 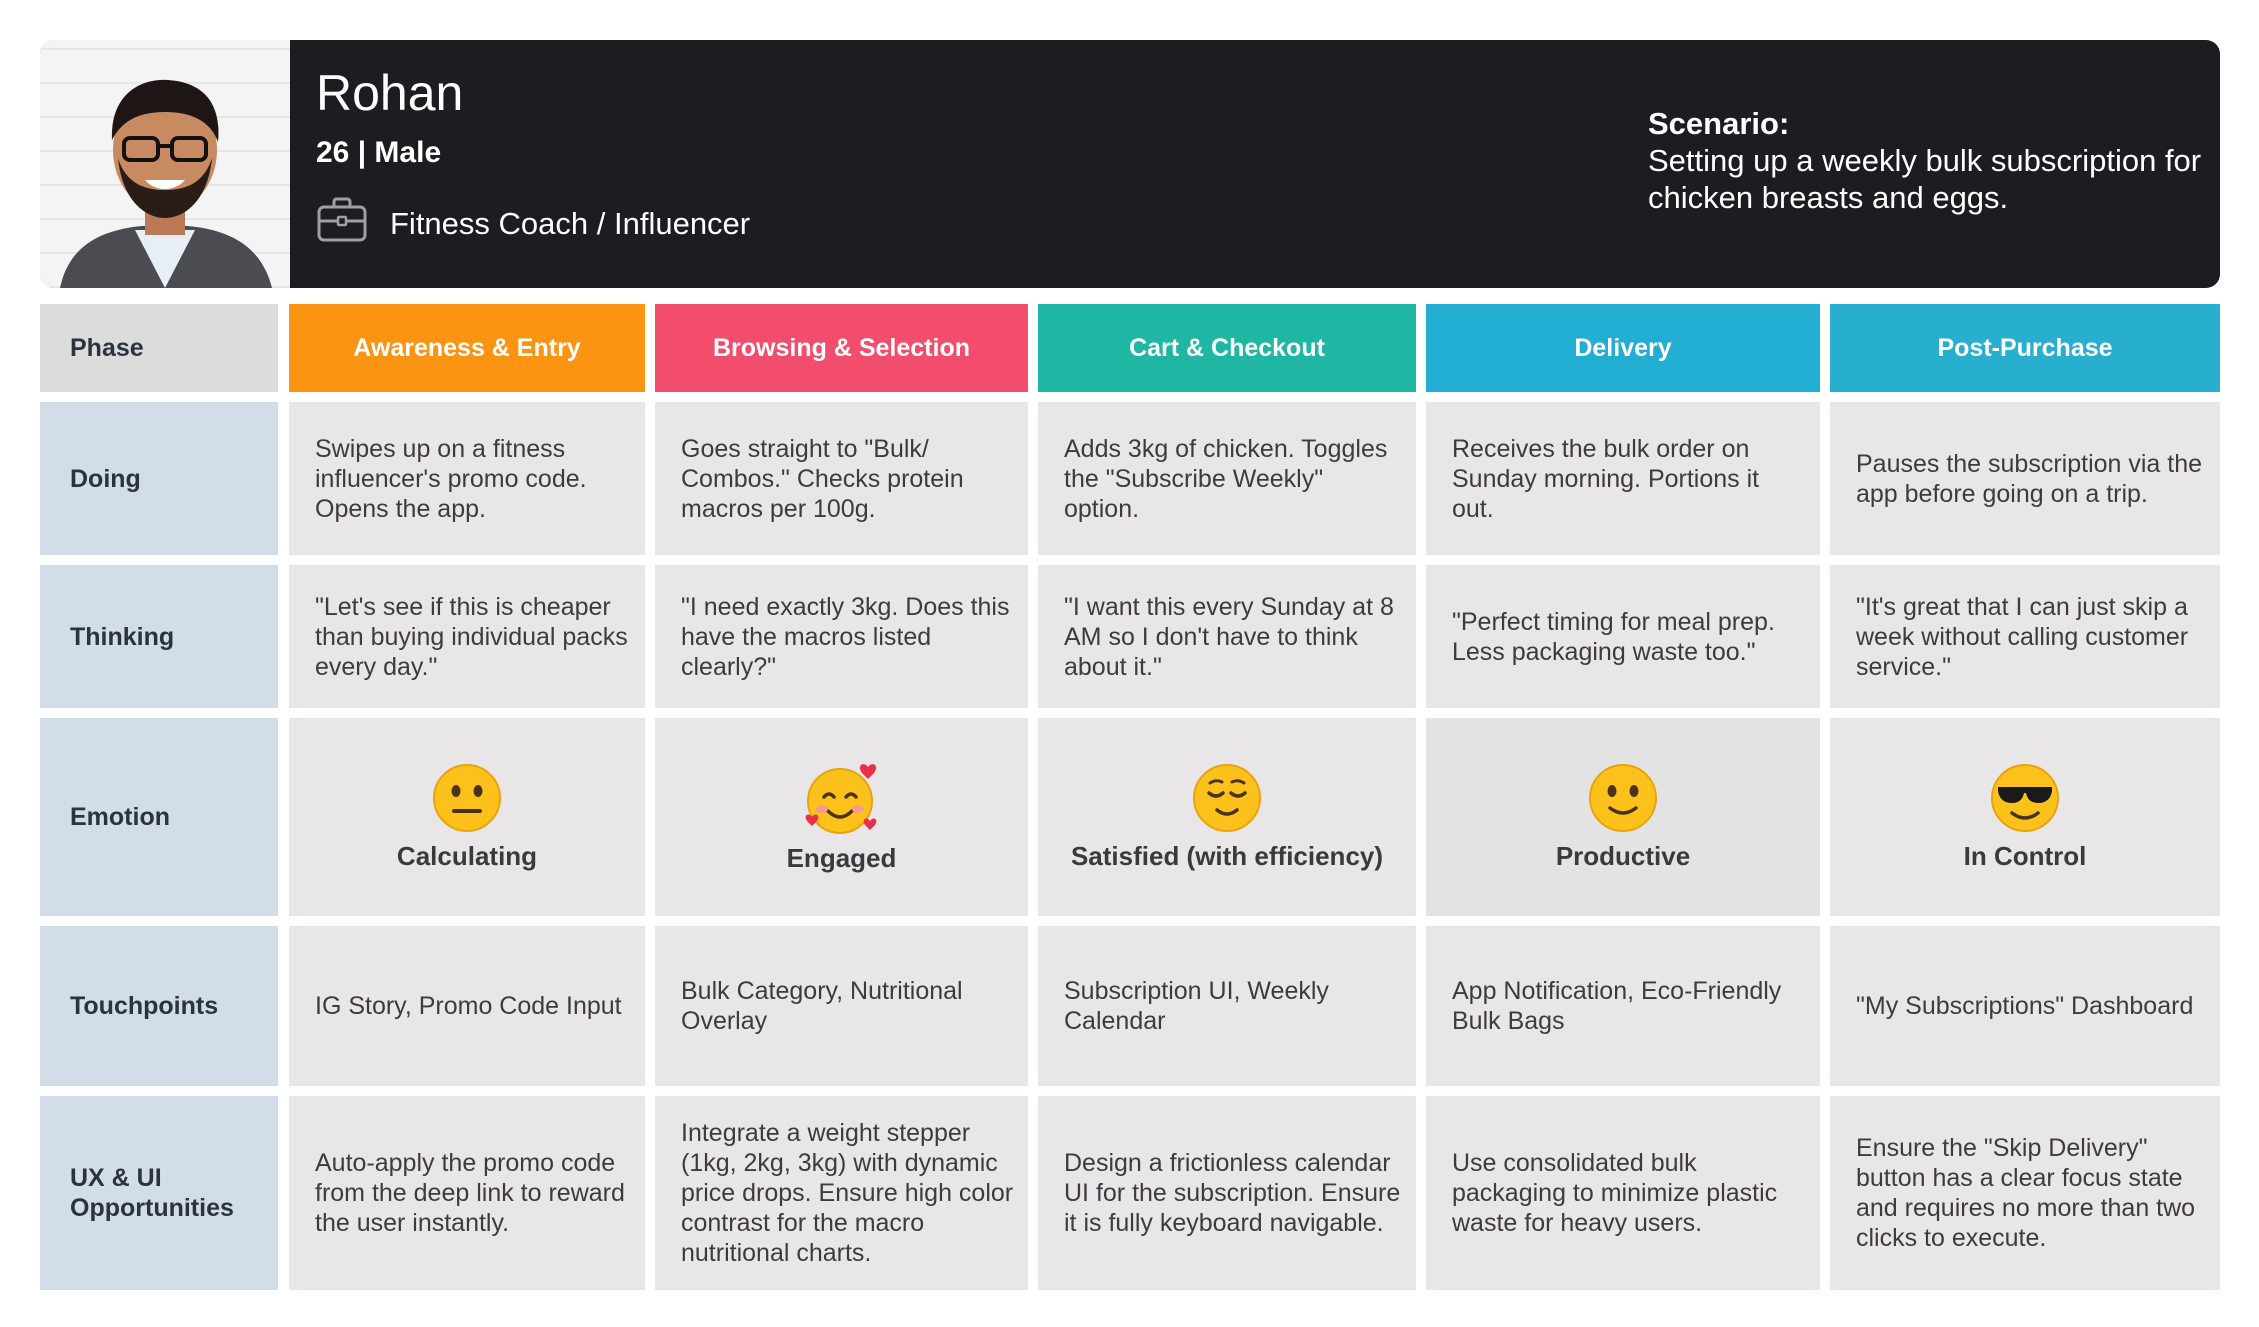 What do you see at coordinates (1623, 348) in the screenshot?
I see `phase-header-delivery: Delivery` at bounding box center [1623, 348].